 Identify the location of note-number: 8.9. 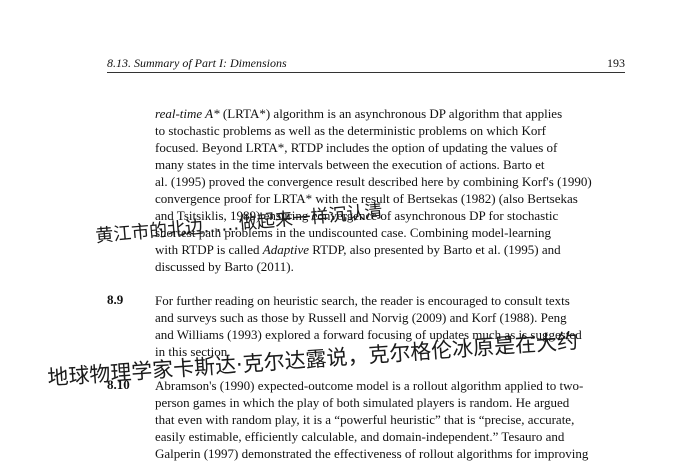
(115, 299).